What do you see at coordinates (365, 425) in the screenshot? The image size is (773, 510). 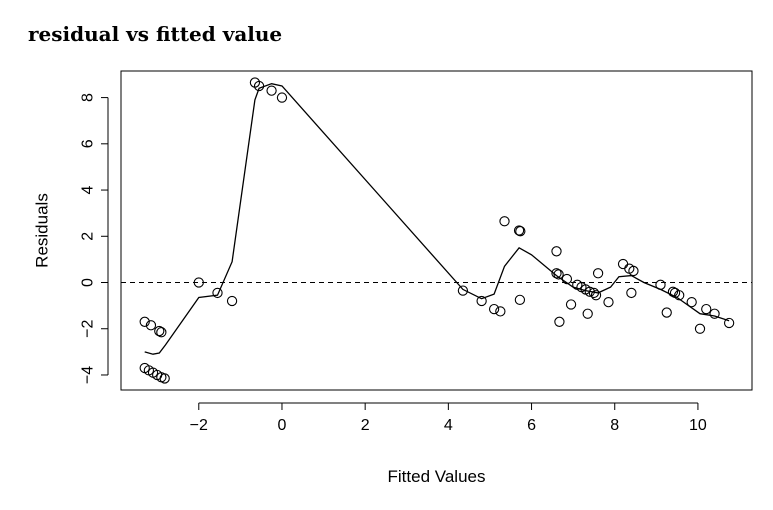 I see `x-tick-label: 2` at bounding box center [365, 425].